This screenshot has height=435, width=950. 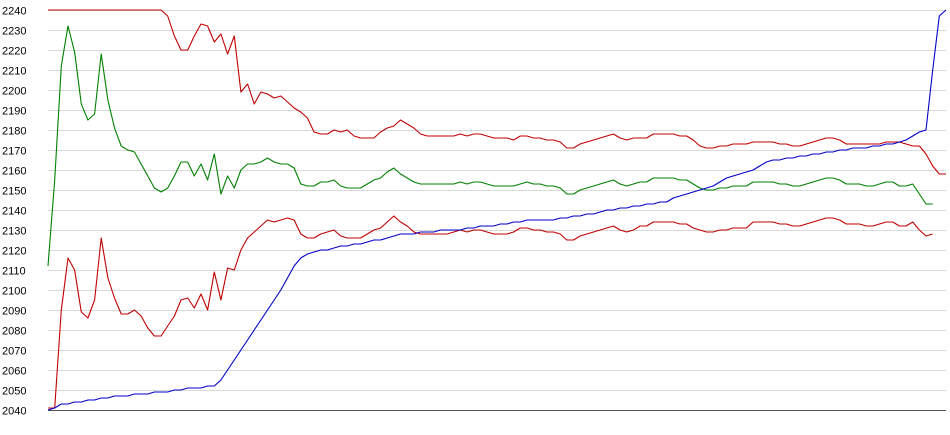 I want to click on y-tick-label: 2090, so click(x=14, y=312).